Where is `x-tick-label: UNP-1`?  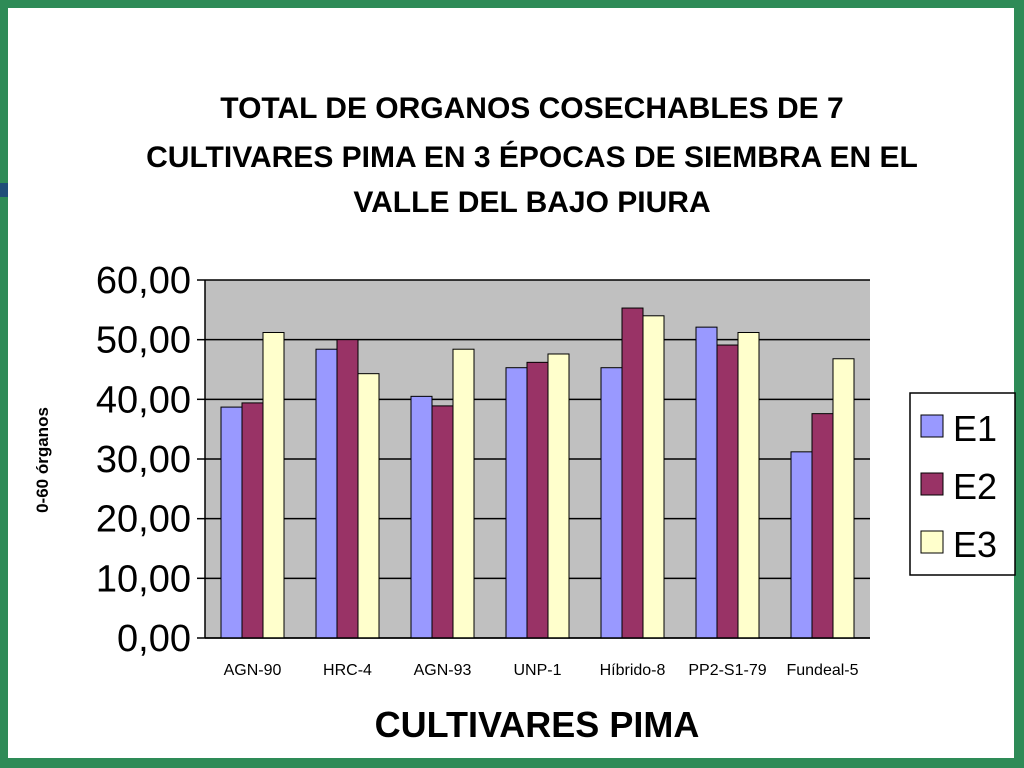
x-tick-label: UNP-1 is located at coordinates (537, 670).